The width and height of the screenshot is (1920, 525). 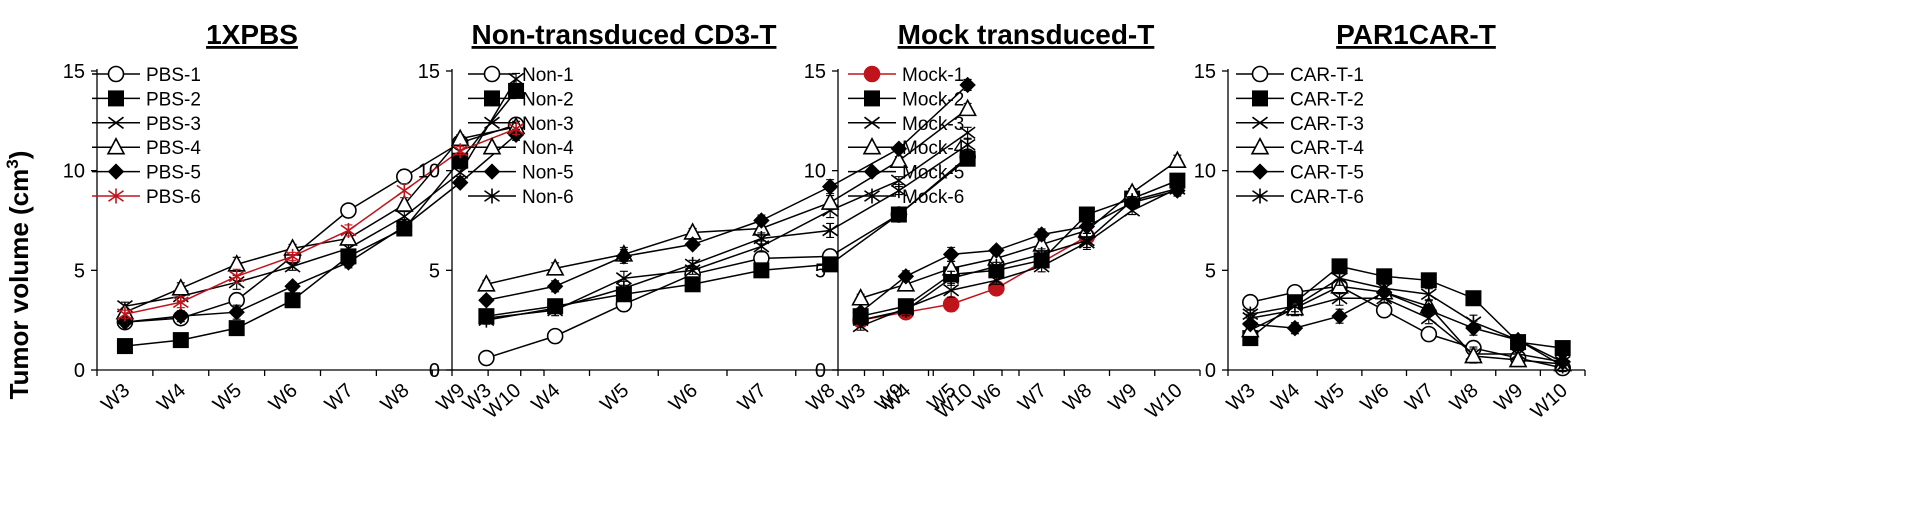 I want to click on legend-label: PBS-6, so click(x=173, y=197).